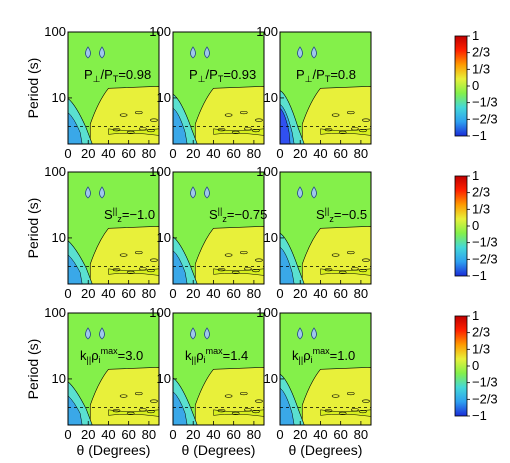  I want to click on annotation-subscript: ⊥, so click(97, 79).